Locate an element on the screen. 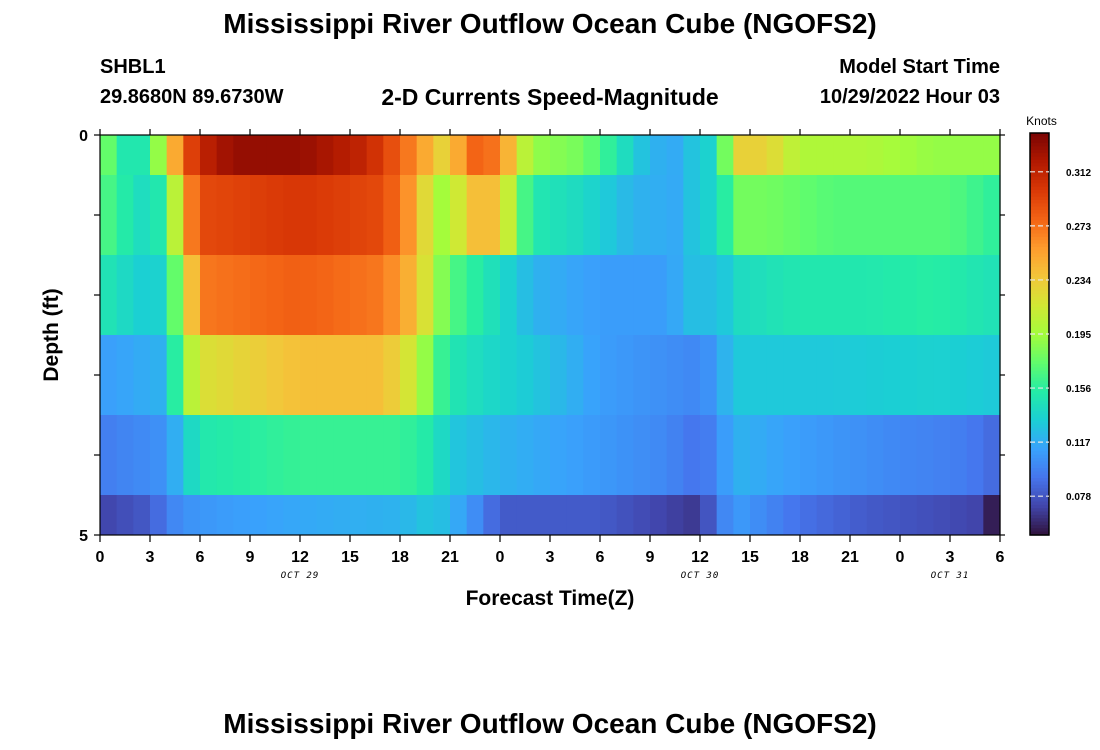 This screenshot has width=1100, height=750. model-start-time: 10/29/2022 Hour 03 is located at coordinates (909, 97).